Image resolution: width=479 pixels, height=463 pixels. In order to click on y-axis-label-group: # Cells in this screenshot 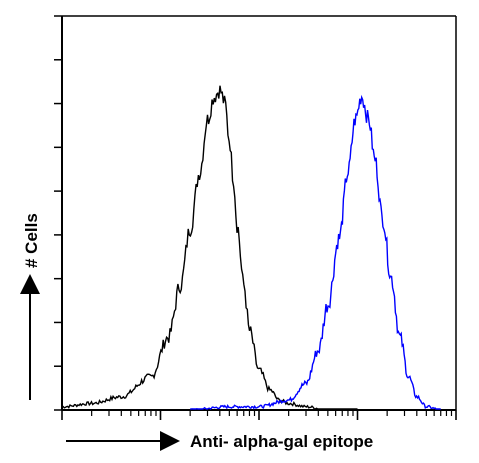, I will do `click(30, 306)`.